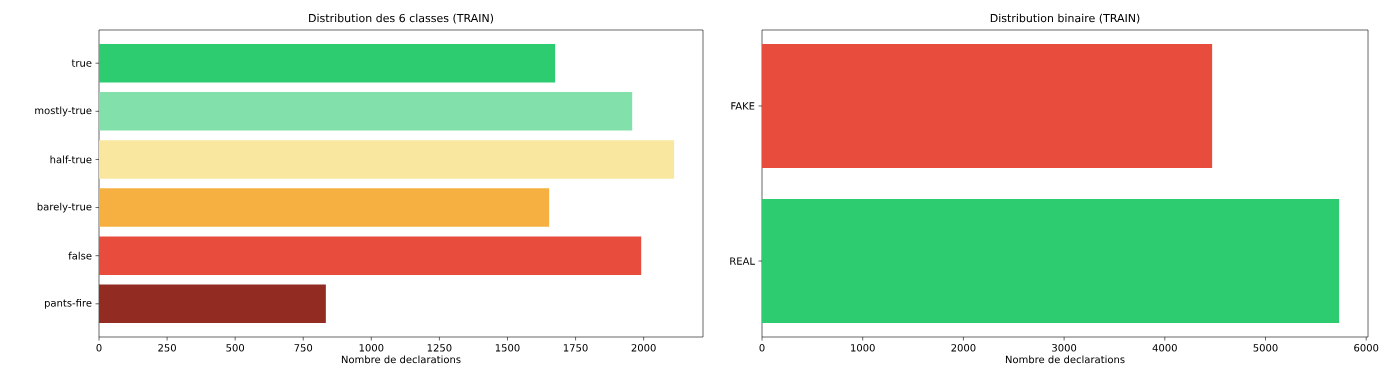 This screenshot has width=1389, height=390. What do you see at coordinates (401, 18) in the screenshot?
I see `chart-title: Distribution des 6 classes (TRAIN)` at bounding box center [401, 18].